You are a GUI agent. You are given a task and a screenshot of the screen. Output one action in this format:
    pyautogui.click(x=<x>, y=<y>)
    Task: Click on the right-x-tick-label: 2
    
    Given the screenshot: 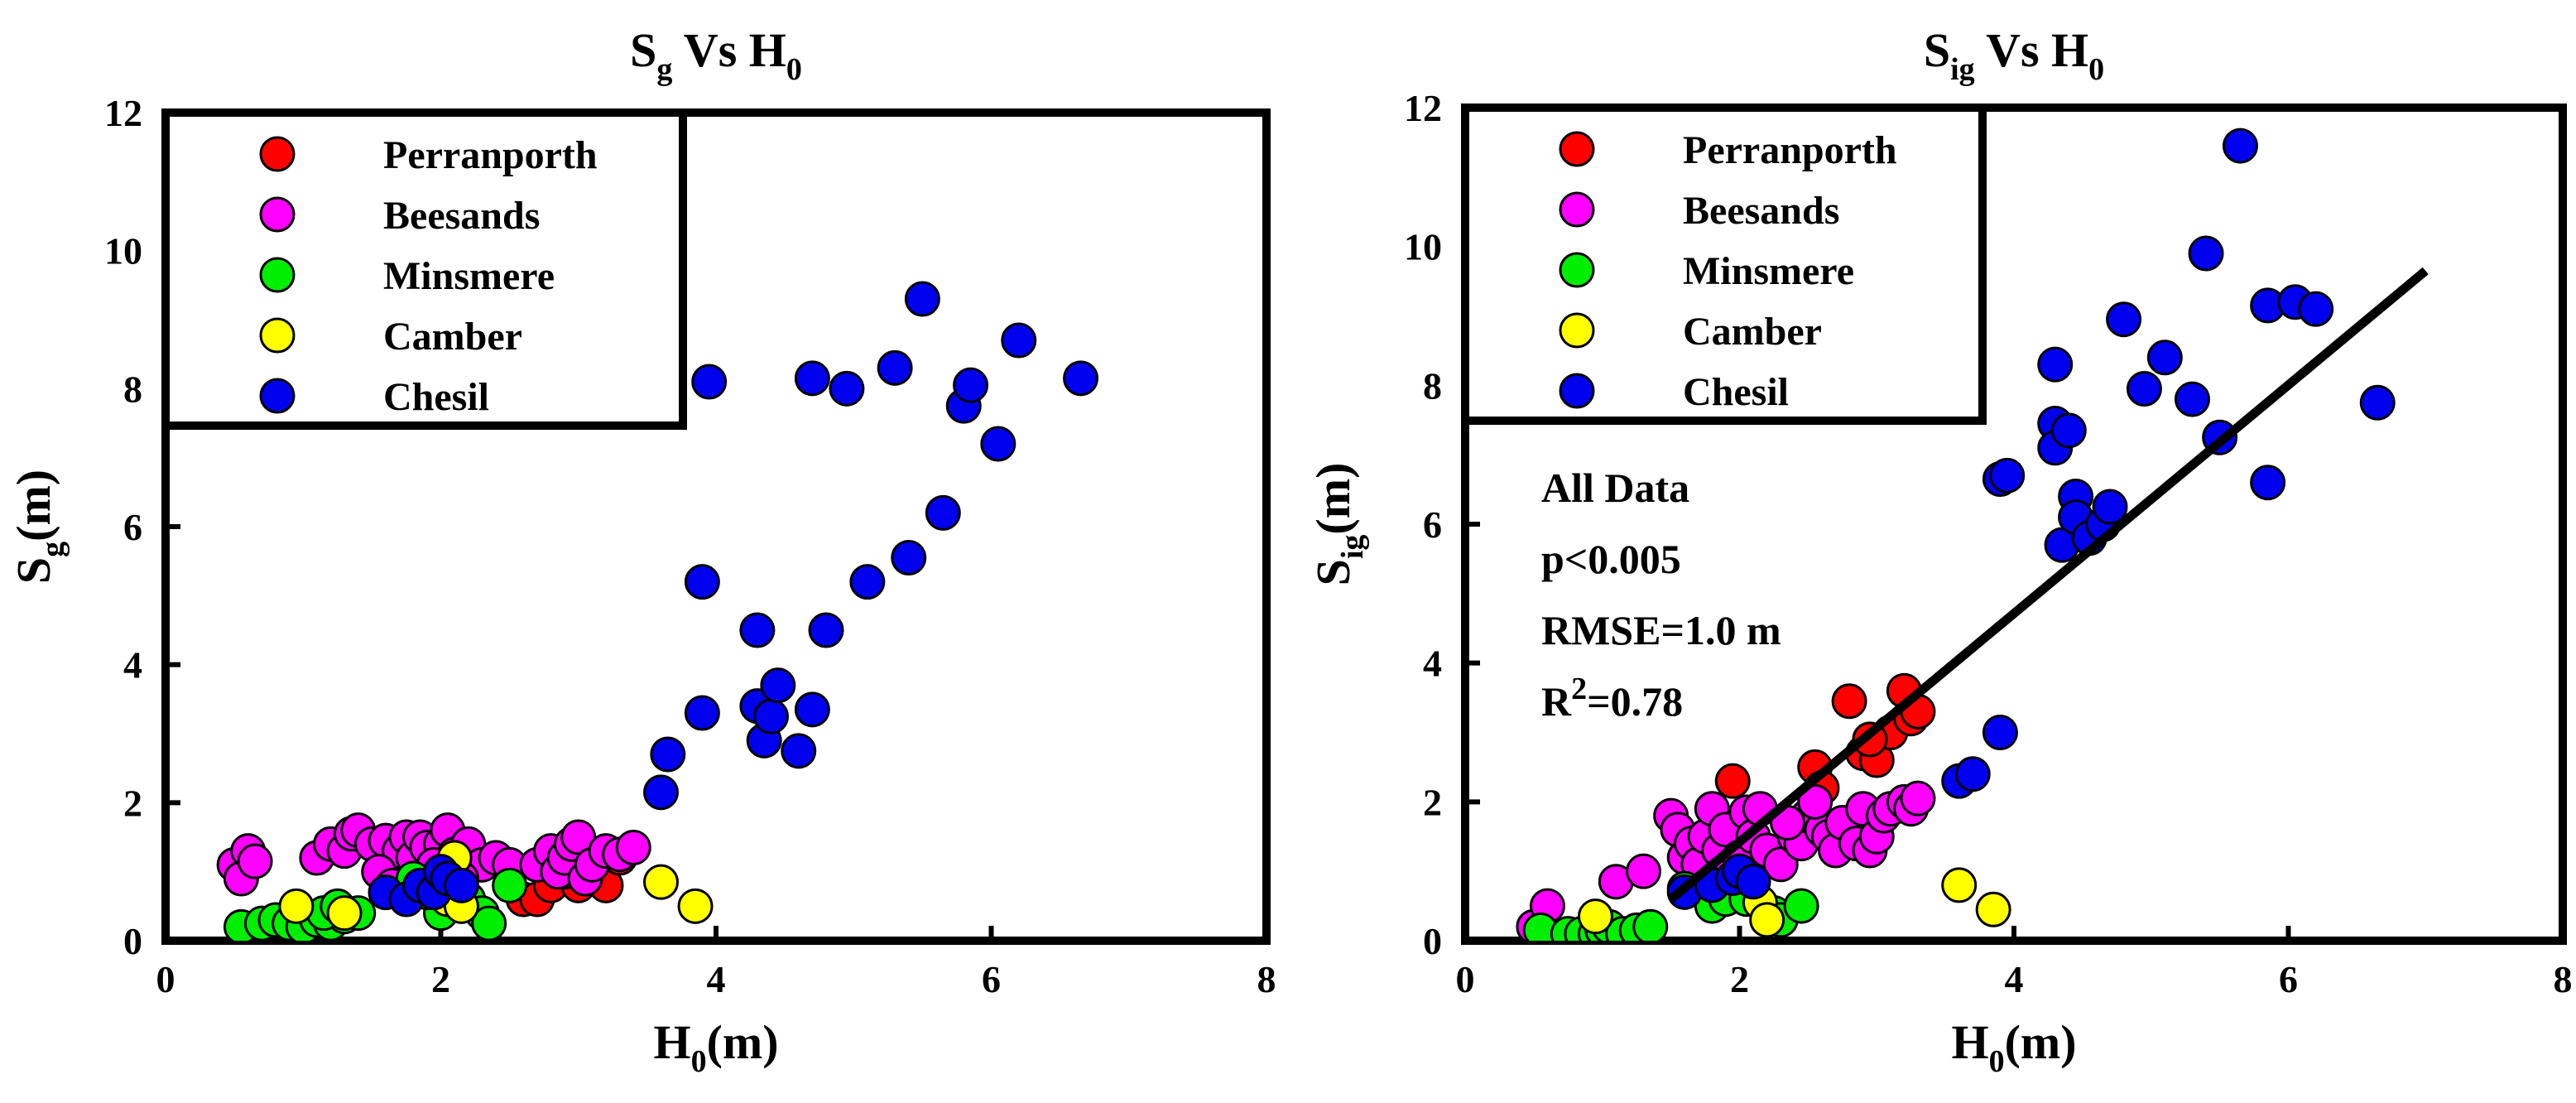 What is the action you would take?
    pyautogui.click(x=1739, y=979)
    